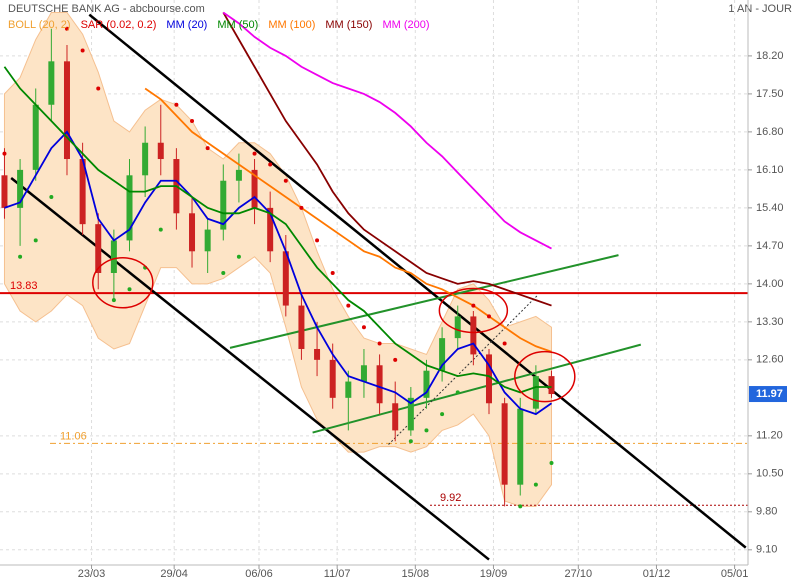  I want to click on y-tick-label: 17.50, so click(770, 94).